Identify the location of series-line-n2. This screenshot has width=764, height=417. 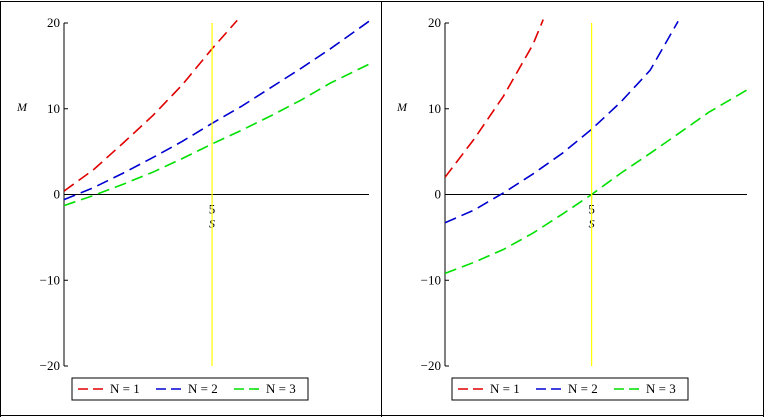
(562, 122).